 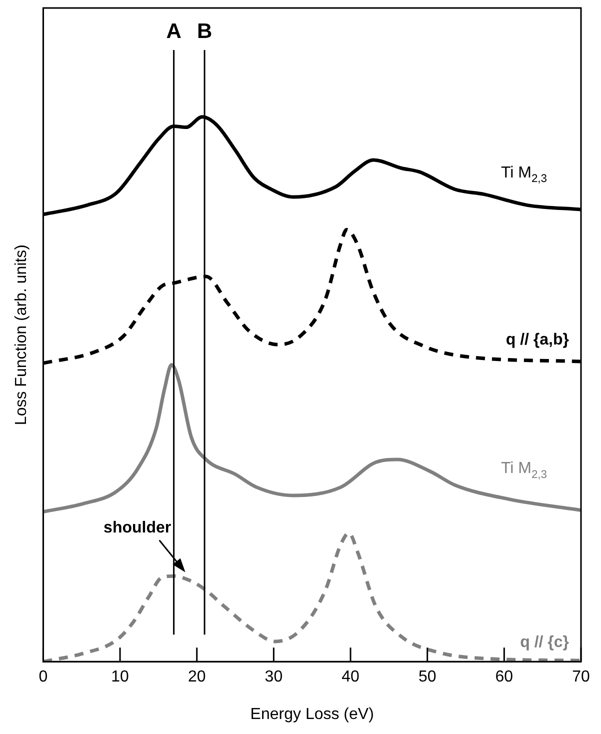 I want to click on x-axis-title: Energy Loss (eV), so click(x=312, y=714).